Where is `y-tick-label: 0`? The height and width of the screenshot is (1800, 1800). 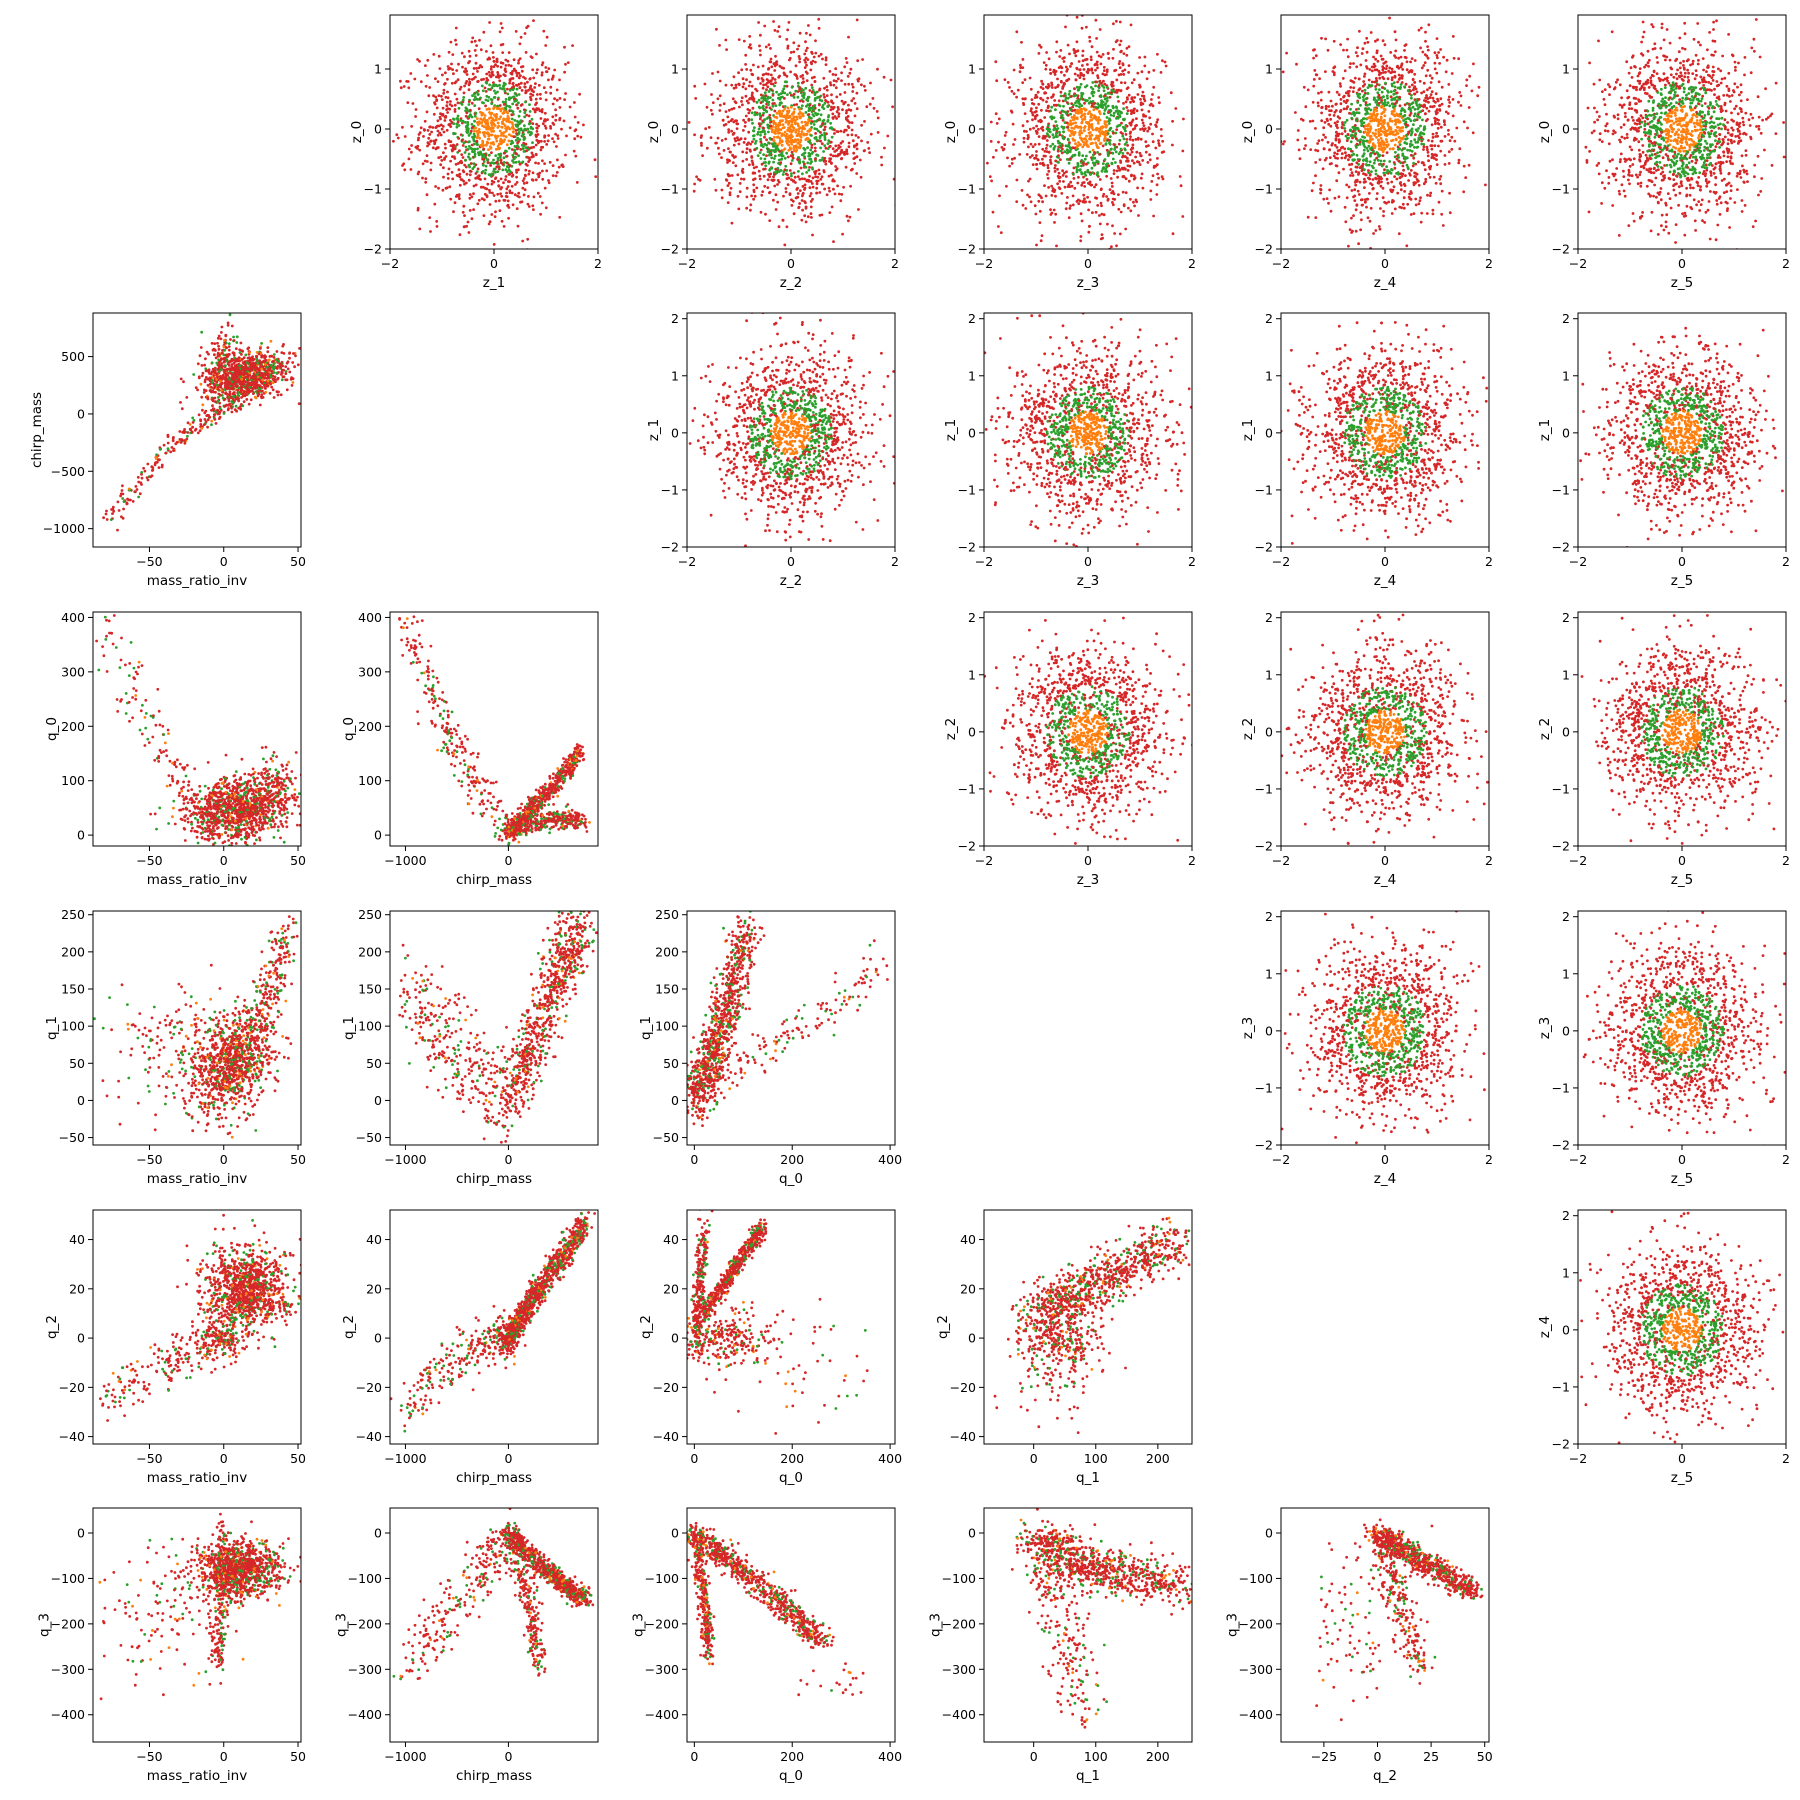
y-tick-label: 0 is located at coordinates (675, 129).